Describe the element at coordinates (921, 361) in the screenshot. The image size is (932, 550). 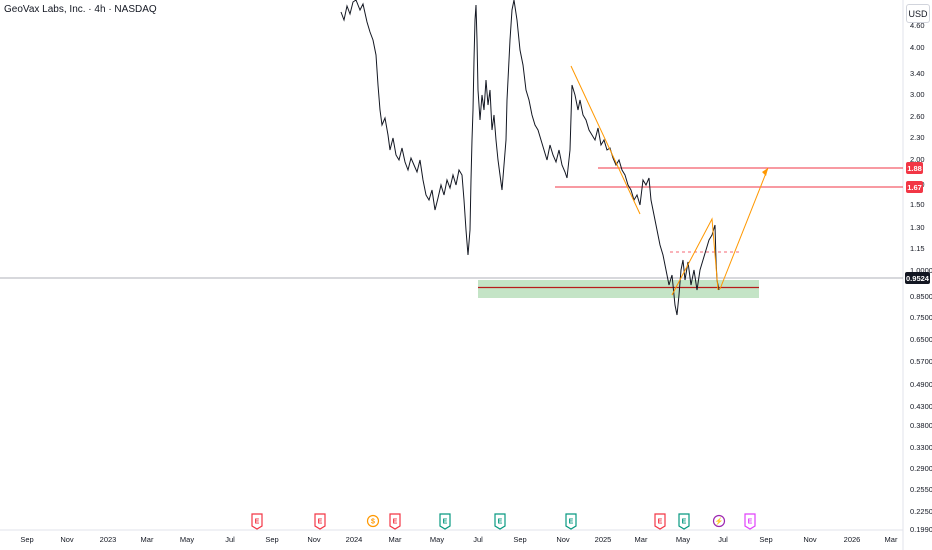
I see `price-tick-label: 0.5700` at that location.